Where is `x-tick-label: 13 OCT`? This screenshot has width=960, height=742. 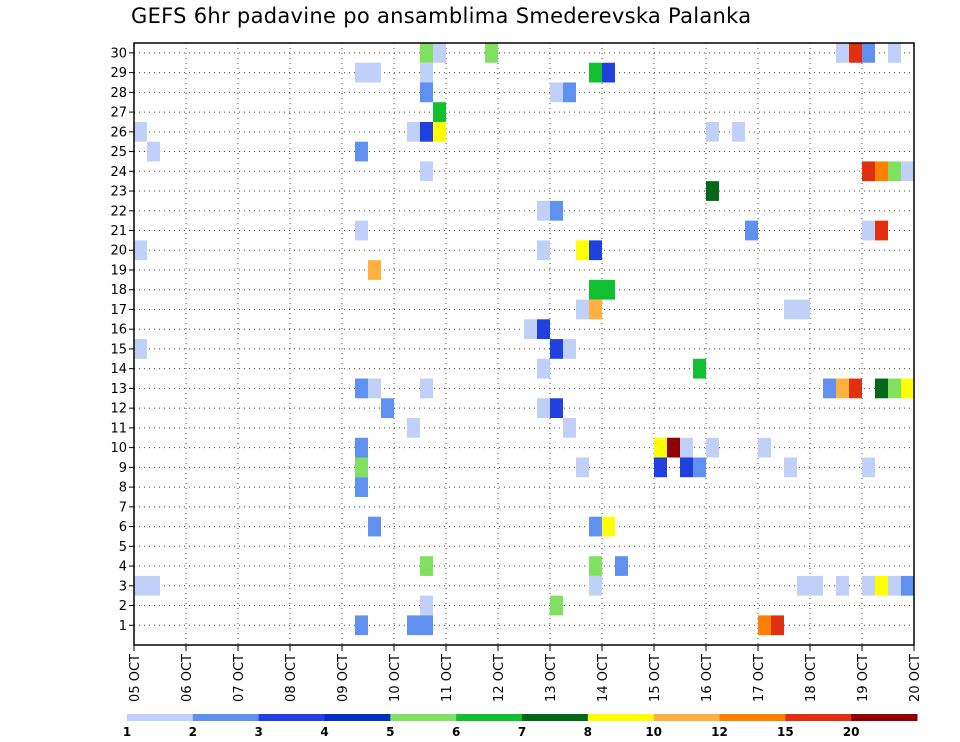 x-tick-label: 13 OCT is located at coordinates (551, 678).